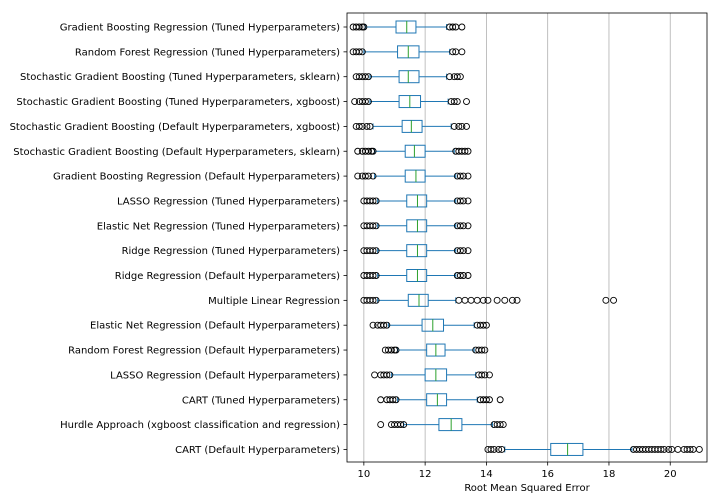 This screenshot has height=504, width=720. I want to click on x-axis-ticks: 10 12 14 16 18 20, so click(517, 471).